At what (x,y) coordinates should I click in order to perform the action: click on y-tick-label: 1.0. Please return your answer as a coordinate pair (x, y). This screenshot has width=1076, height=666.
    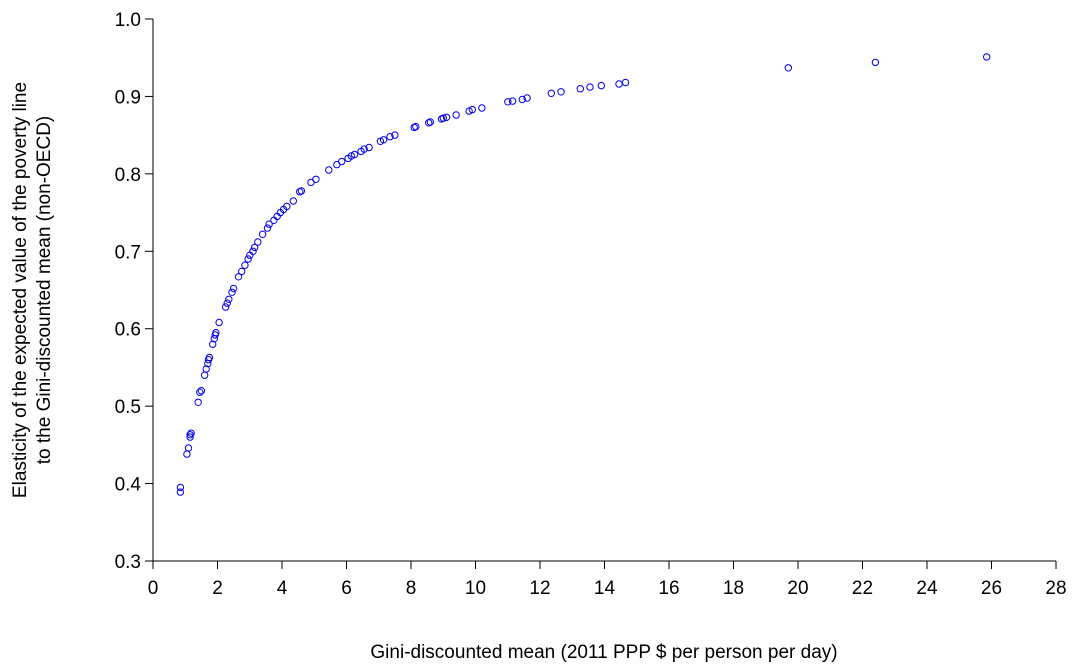
    Looking at the image, I should click on (128, 20).